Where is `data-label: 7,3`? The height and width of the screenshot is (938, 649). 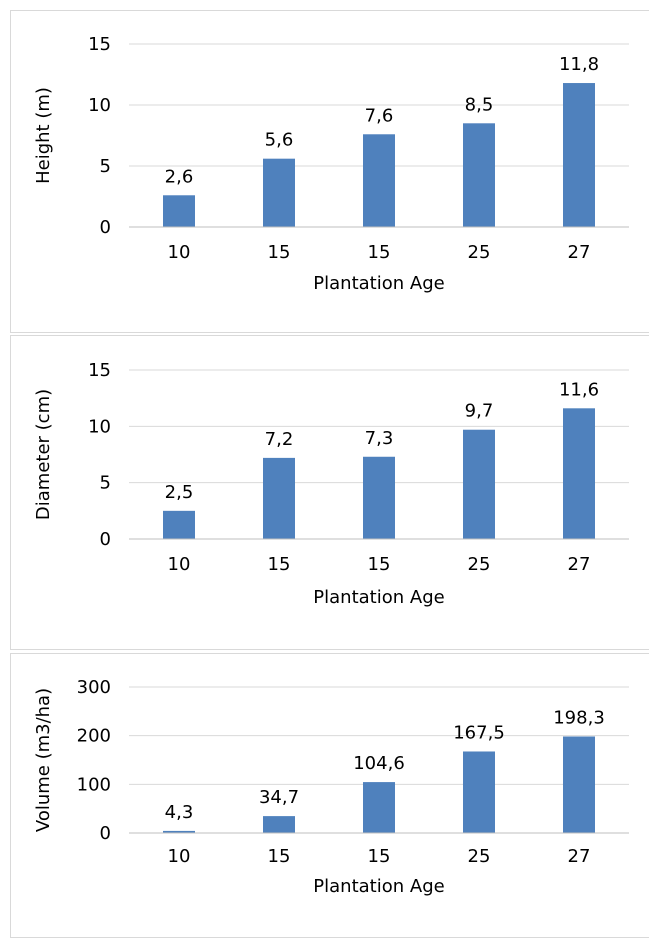 data-label: 7,3 is located at coordinates (379, 438).